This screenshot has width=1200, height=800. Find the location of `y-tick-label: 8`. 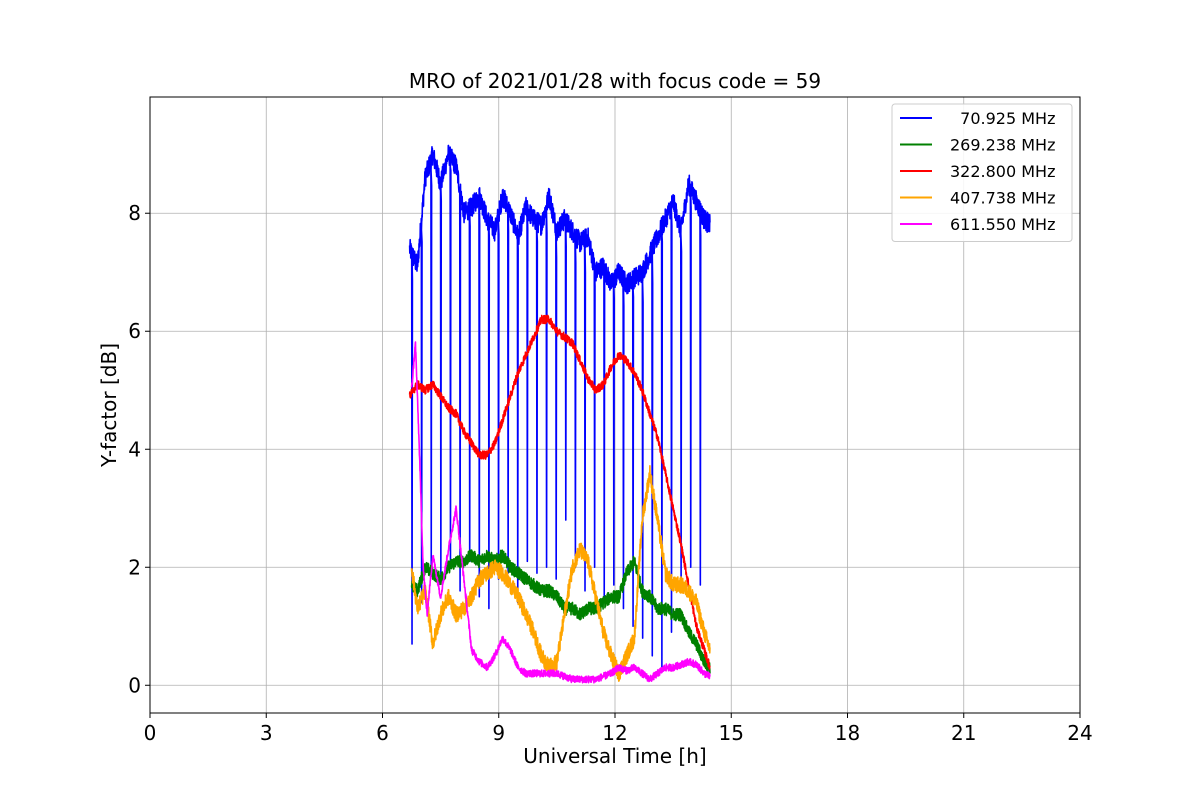

y-tick-label: 8 is located at coordinates (134, 213).